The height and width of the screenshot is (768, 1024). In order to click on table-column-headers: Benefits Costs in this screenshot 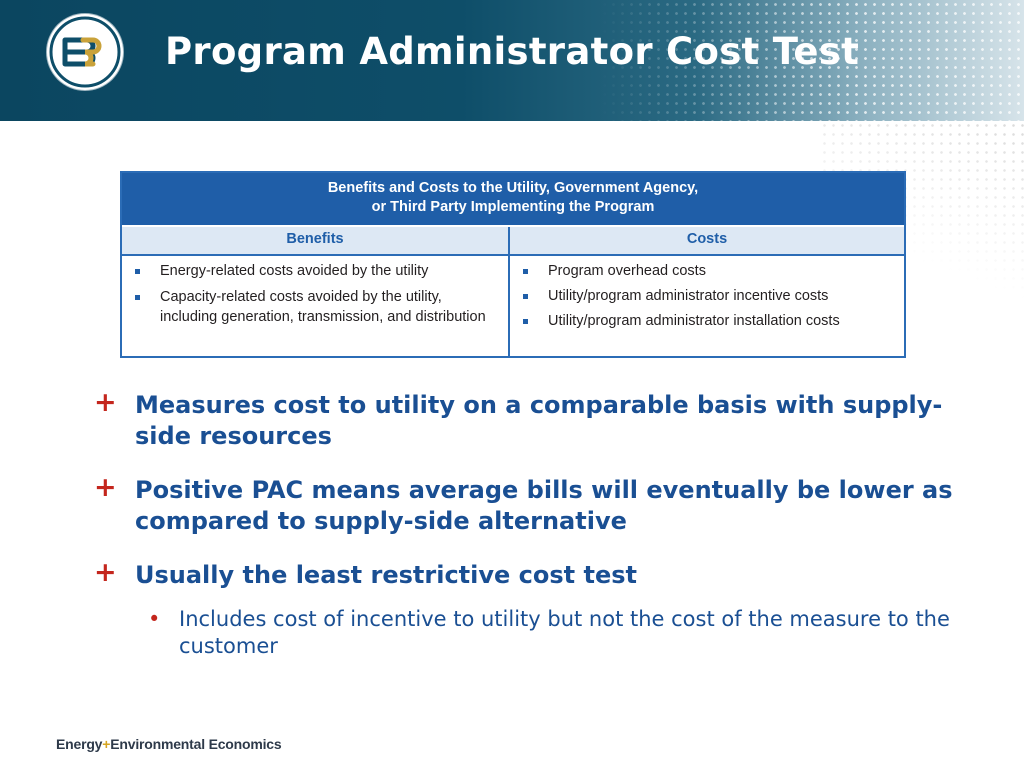, I will do `click(513, 240)`.